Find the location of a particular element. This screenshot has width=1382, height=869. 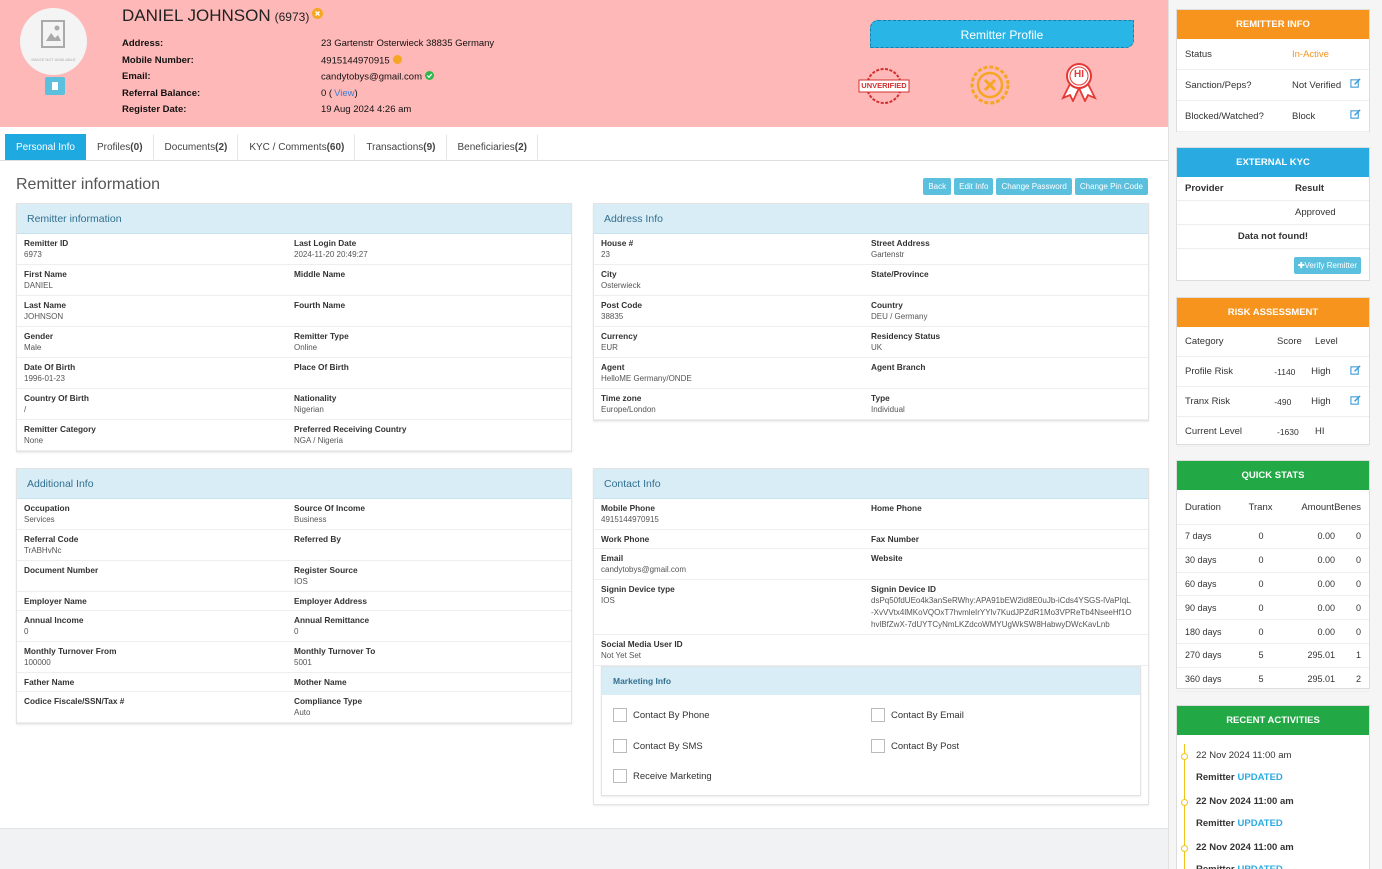

info-row: House # 23 Street Address Gartenstr is located at coordinates (871, 249).